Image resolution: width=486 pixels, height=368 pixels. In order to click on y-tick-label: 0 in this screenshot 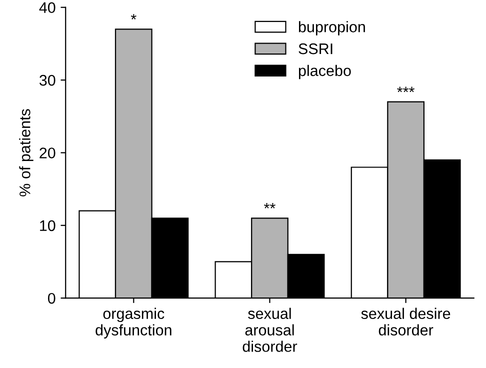, I will do `click(52, 298)`.